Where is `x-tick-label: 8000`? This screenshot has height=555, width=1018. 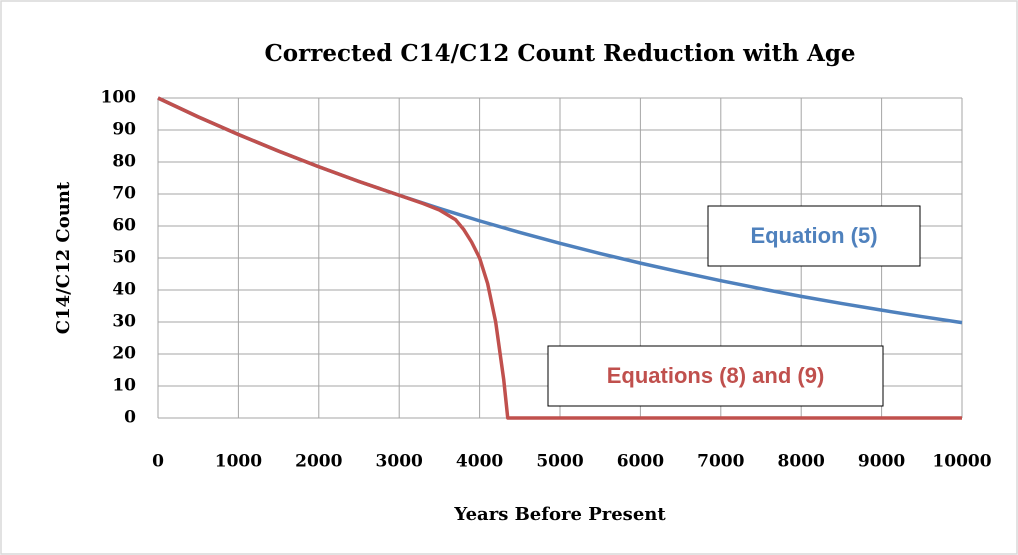
x-tick-label: 8000 is located at coordinates (801, 462).